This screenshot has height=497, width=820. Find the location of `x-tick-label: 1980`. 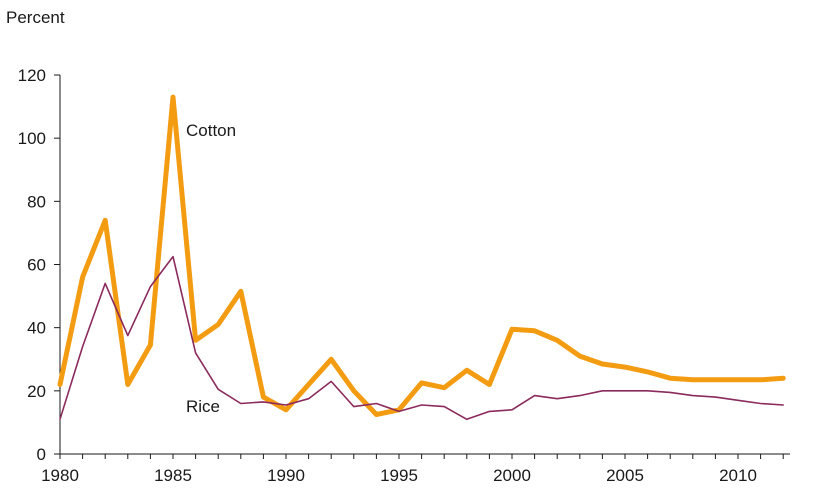

x-tick-label: 1980 is located at coordinates (60, 475).